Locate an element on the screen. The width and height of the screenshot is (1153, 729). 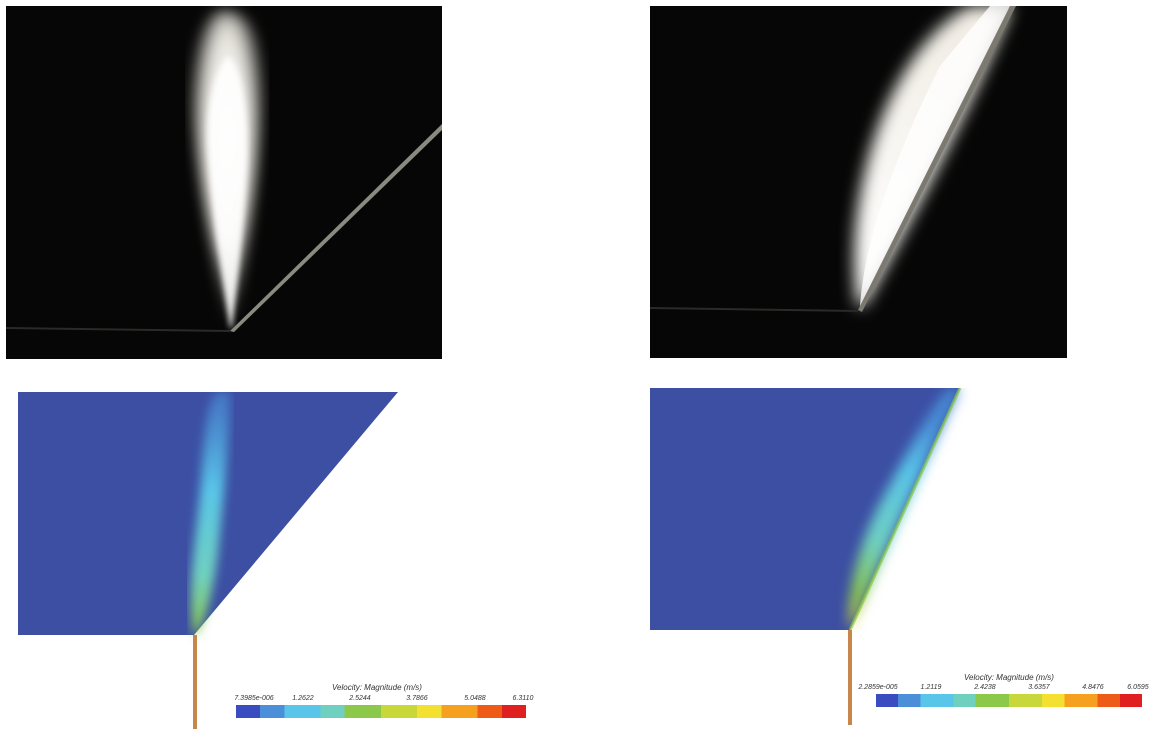
legend-tick-right-3: 3.6357 is located at coordinates (1039, 687).